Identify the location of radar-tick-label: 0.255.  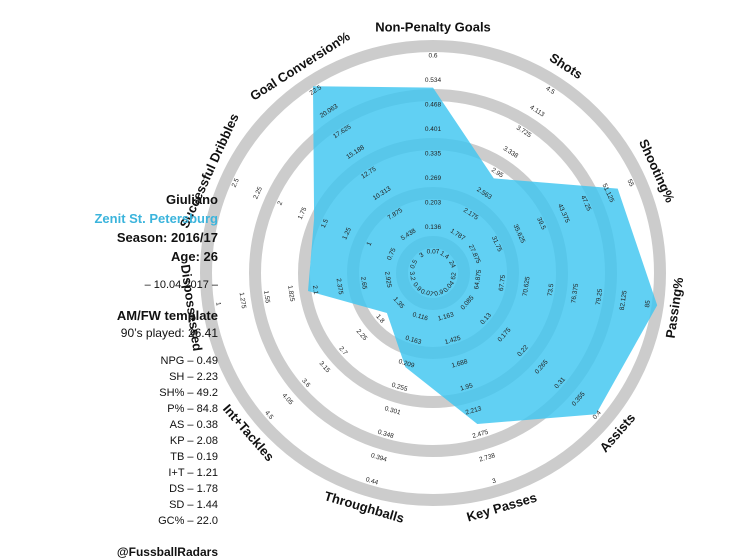
(400, 387).